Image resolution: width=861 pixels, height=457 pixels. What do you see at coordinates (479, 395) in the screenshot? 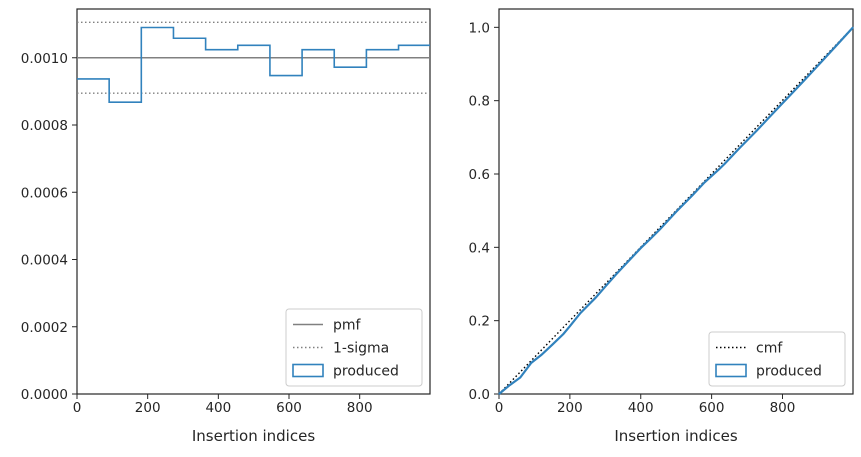
I see `y-tick-label: 0.0` at bounding box center [479, 395].